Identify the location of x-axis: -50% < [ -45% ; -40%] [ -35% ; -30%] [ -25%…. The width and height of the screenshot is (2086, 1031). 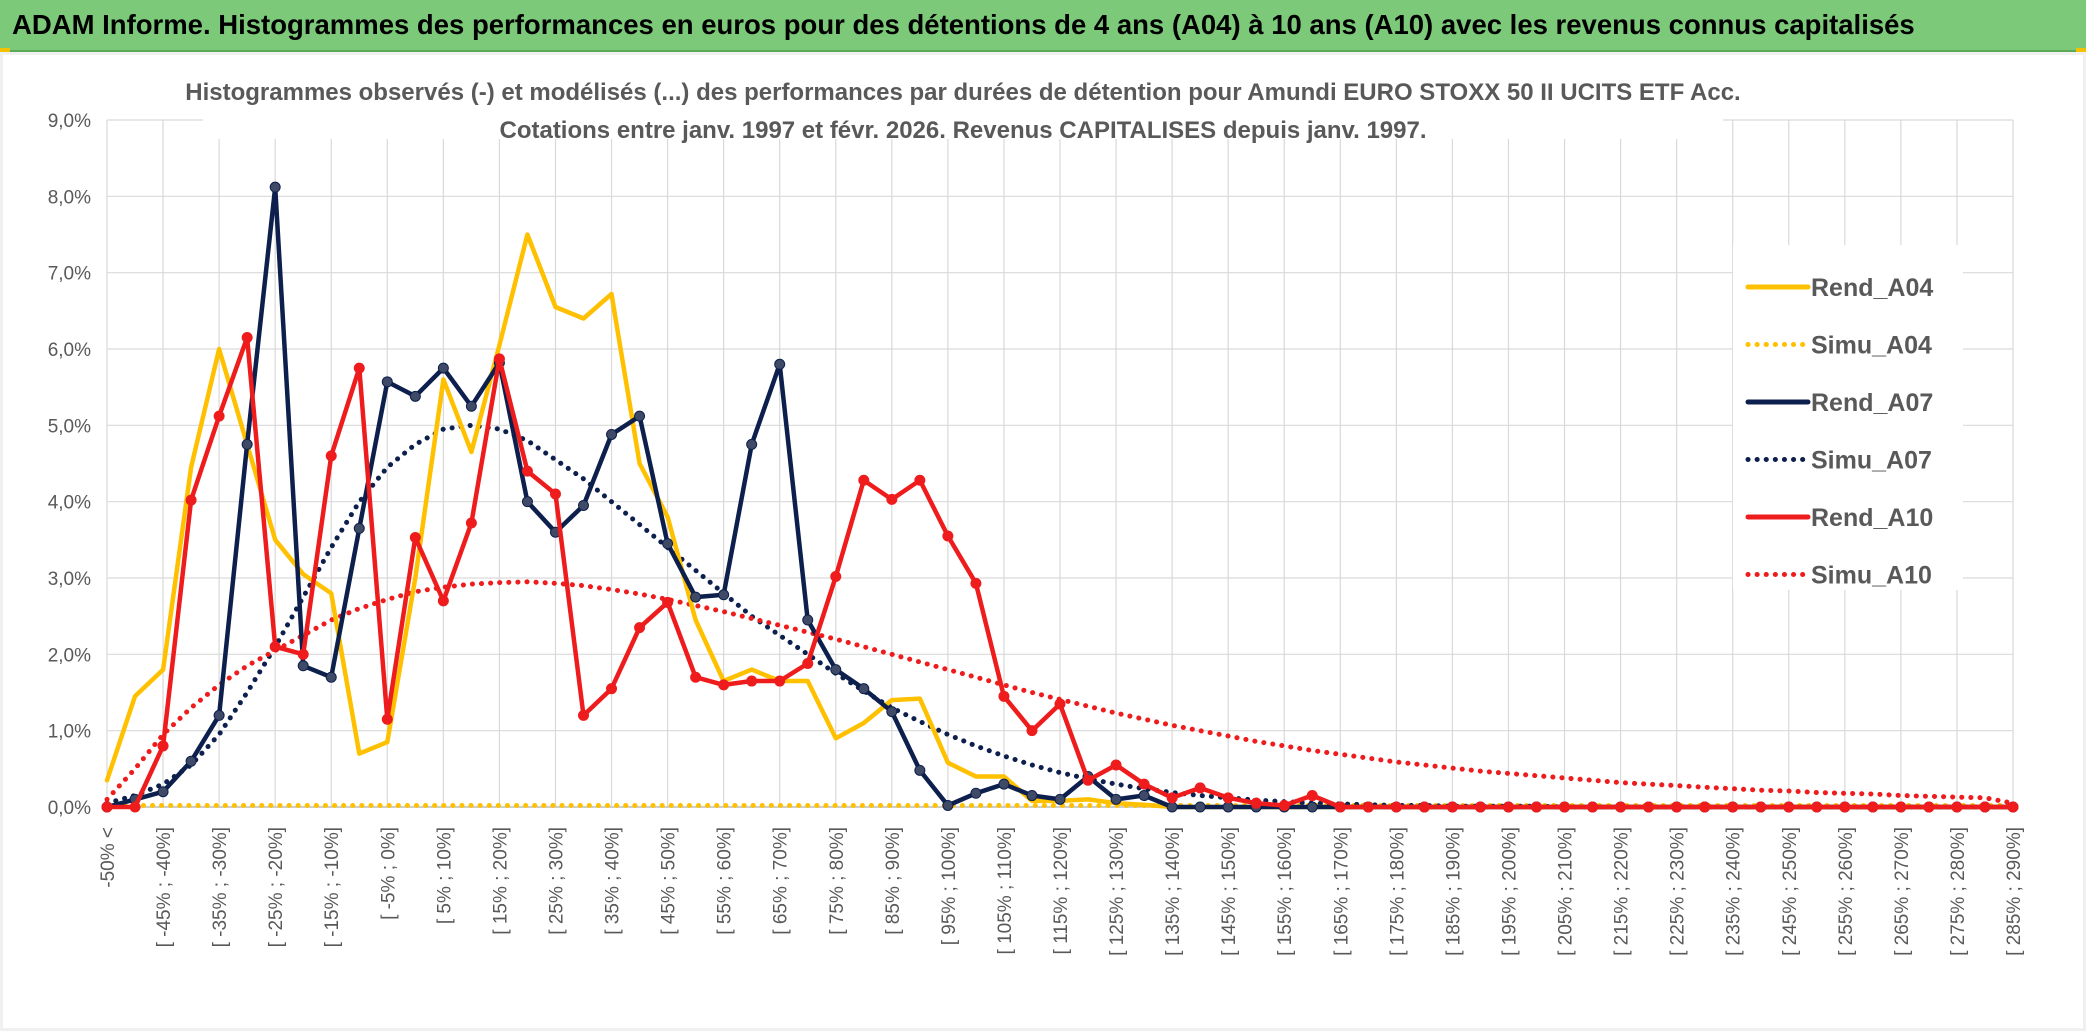
(1061, 881).